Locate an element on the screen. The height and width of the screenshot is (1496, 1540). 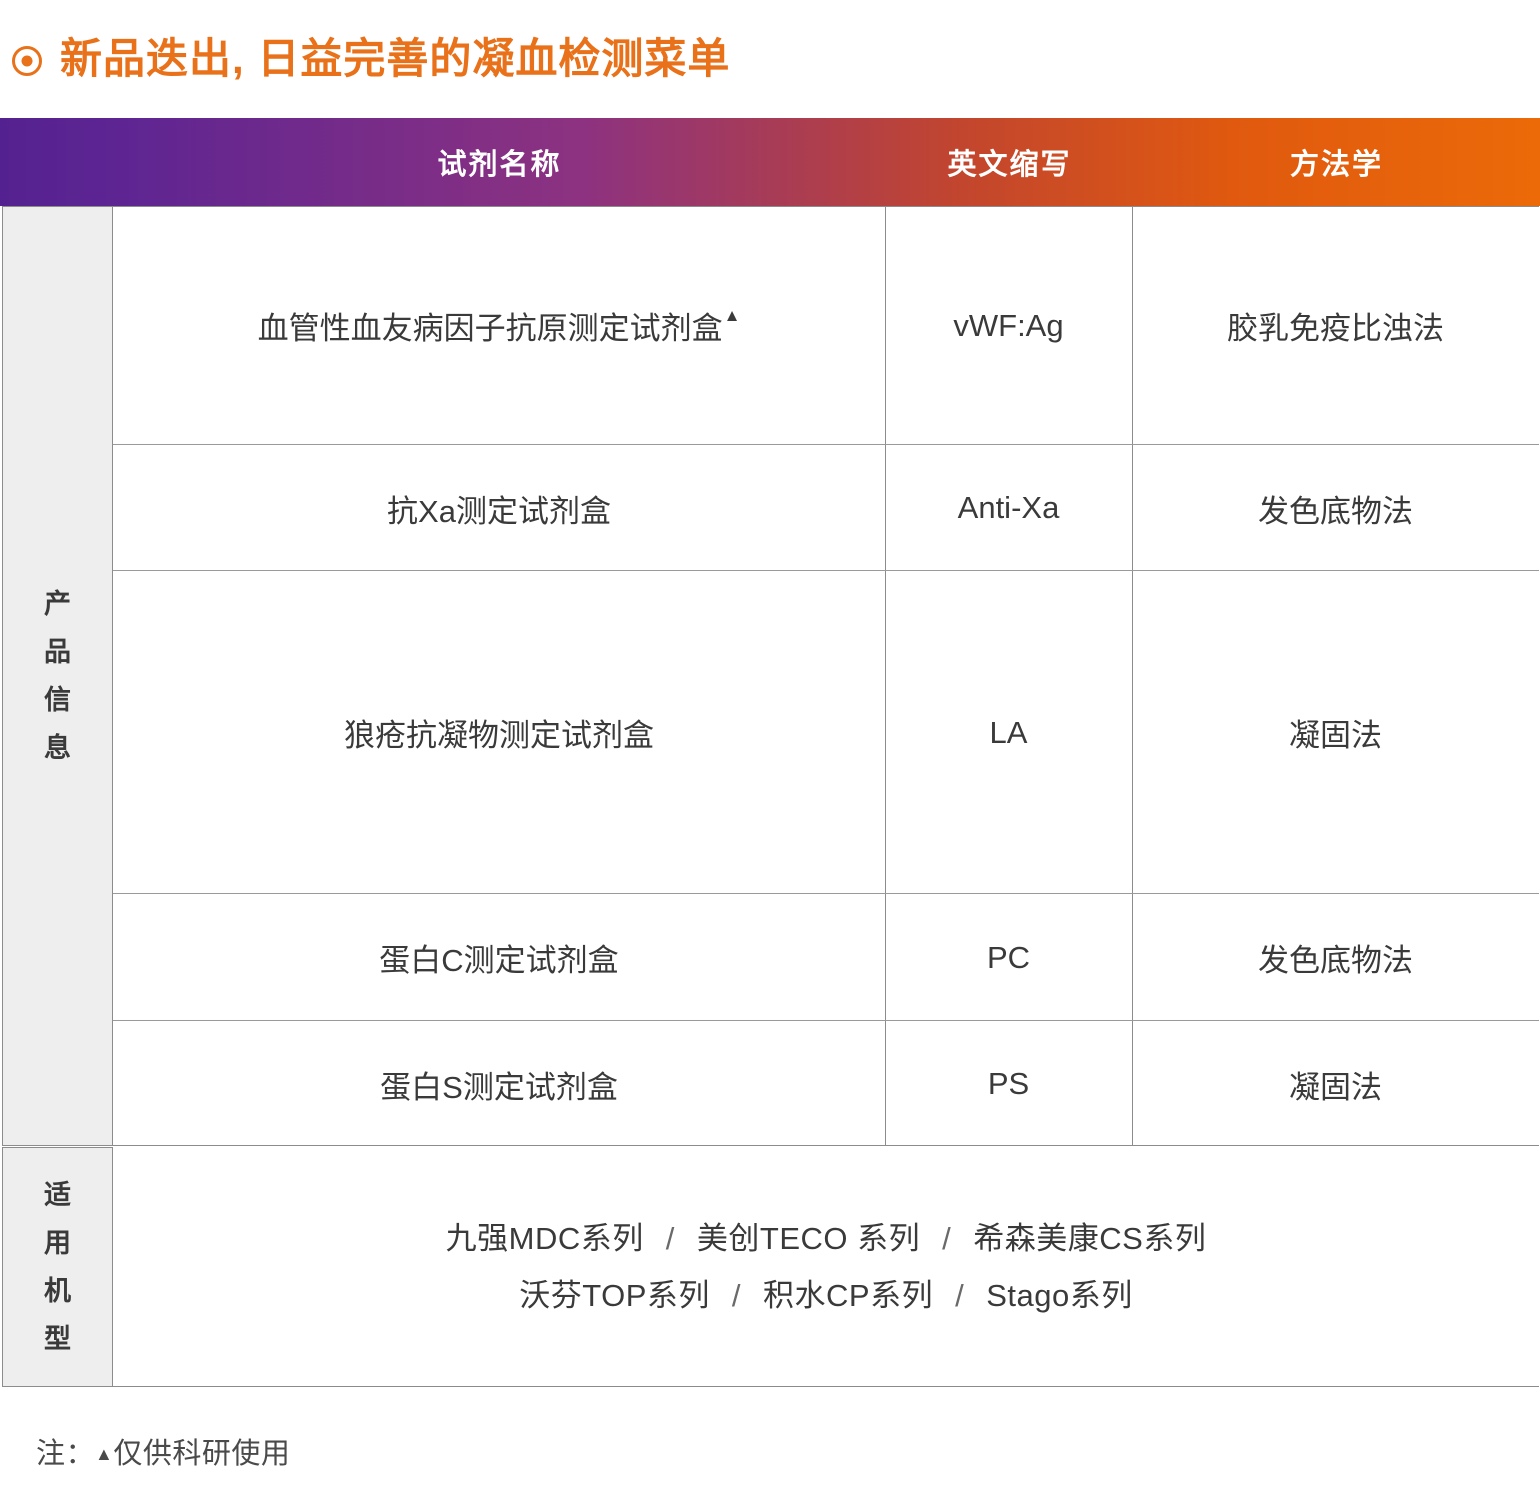
group-label-product-info-text: 产 品 信 息 is located at coordinates (57, 676).